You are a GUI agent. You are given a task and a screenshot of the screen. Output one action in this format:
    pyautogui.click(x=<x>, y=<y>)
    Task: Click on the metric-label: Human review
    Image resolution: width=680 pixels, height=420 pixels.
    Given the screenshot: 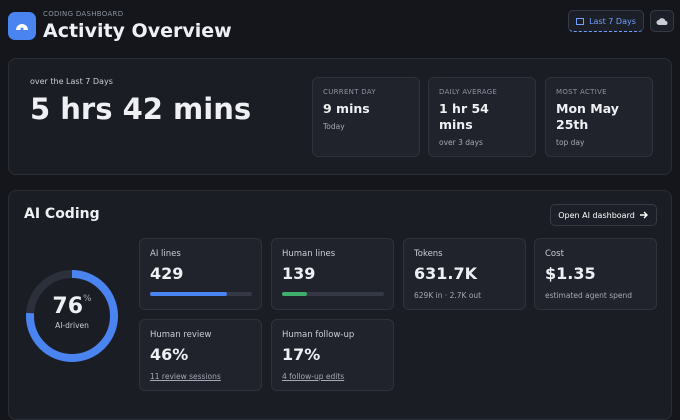 What is the action you would take?
    pyautogui.click(x=181, y=335)
    